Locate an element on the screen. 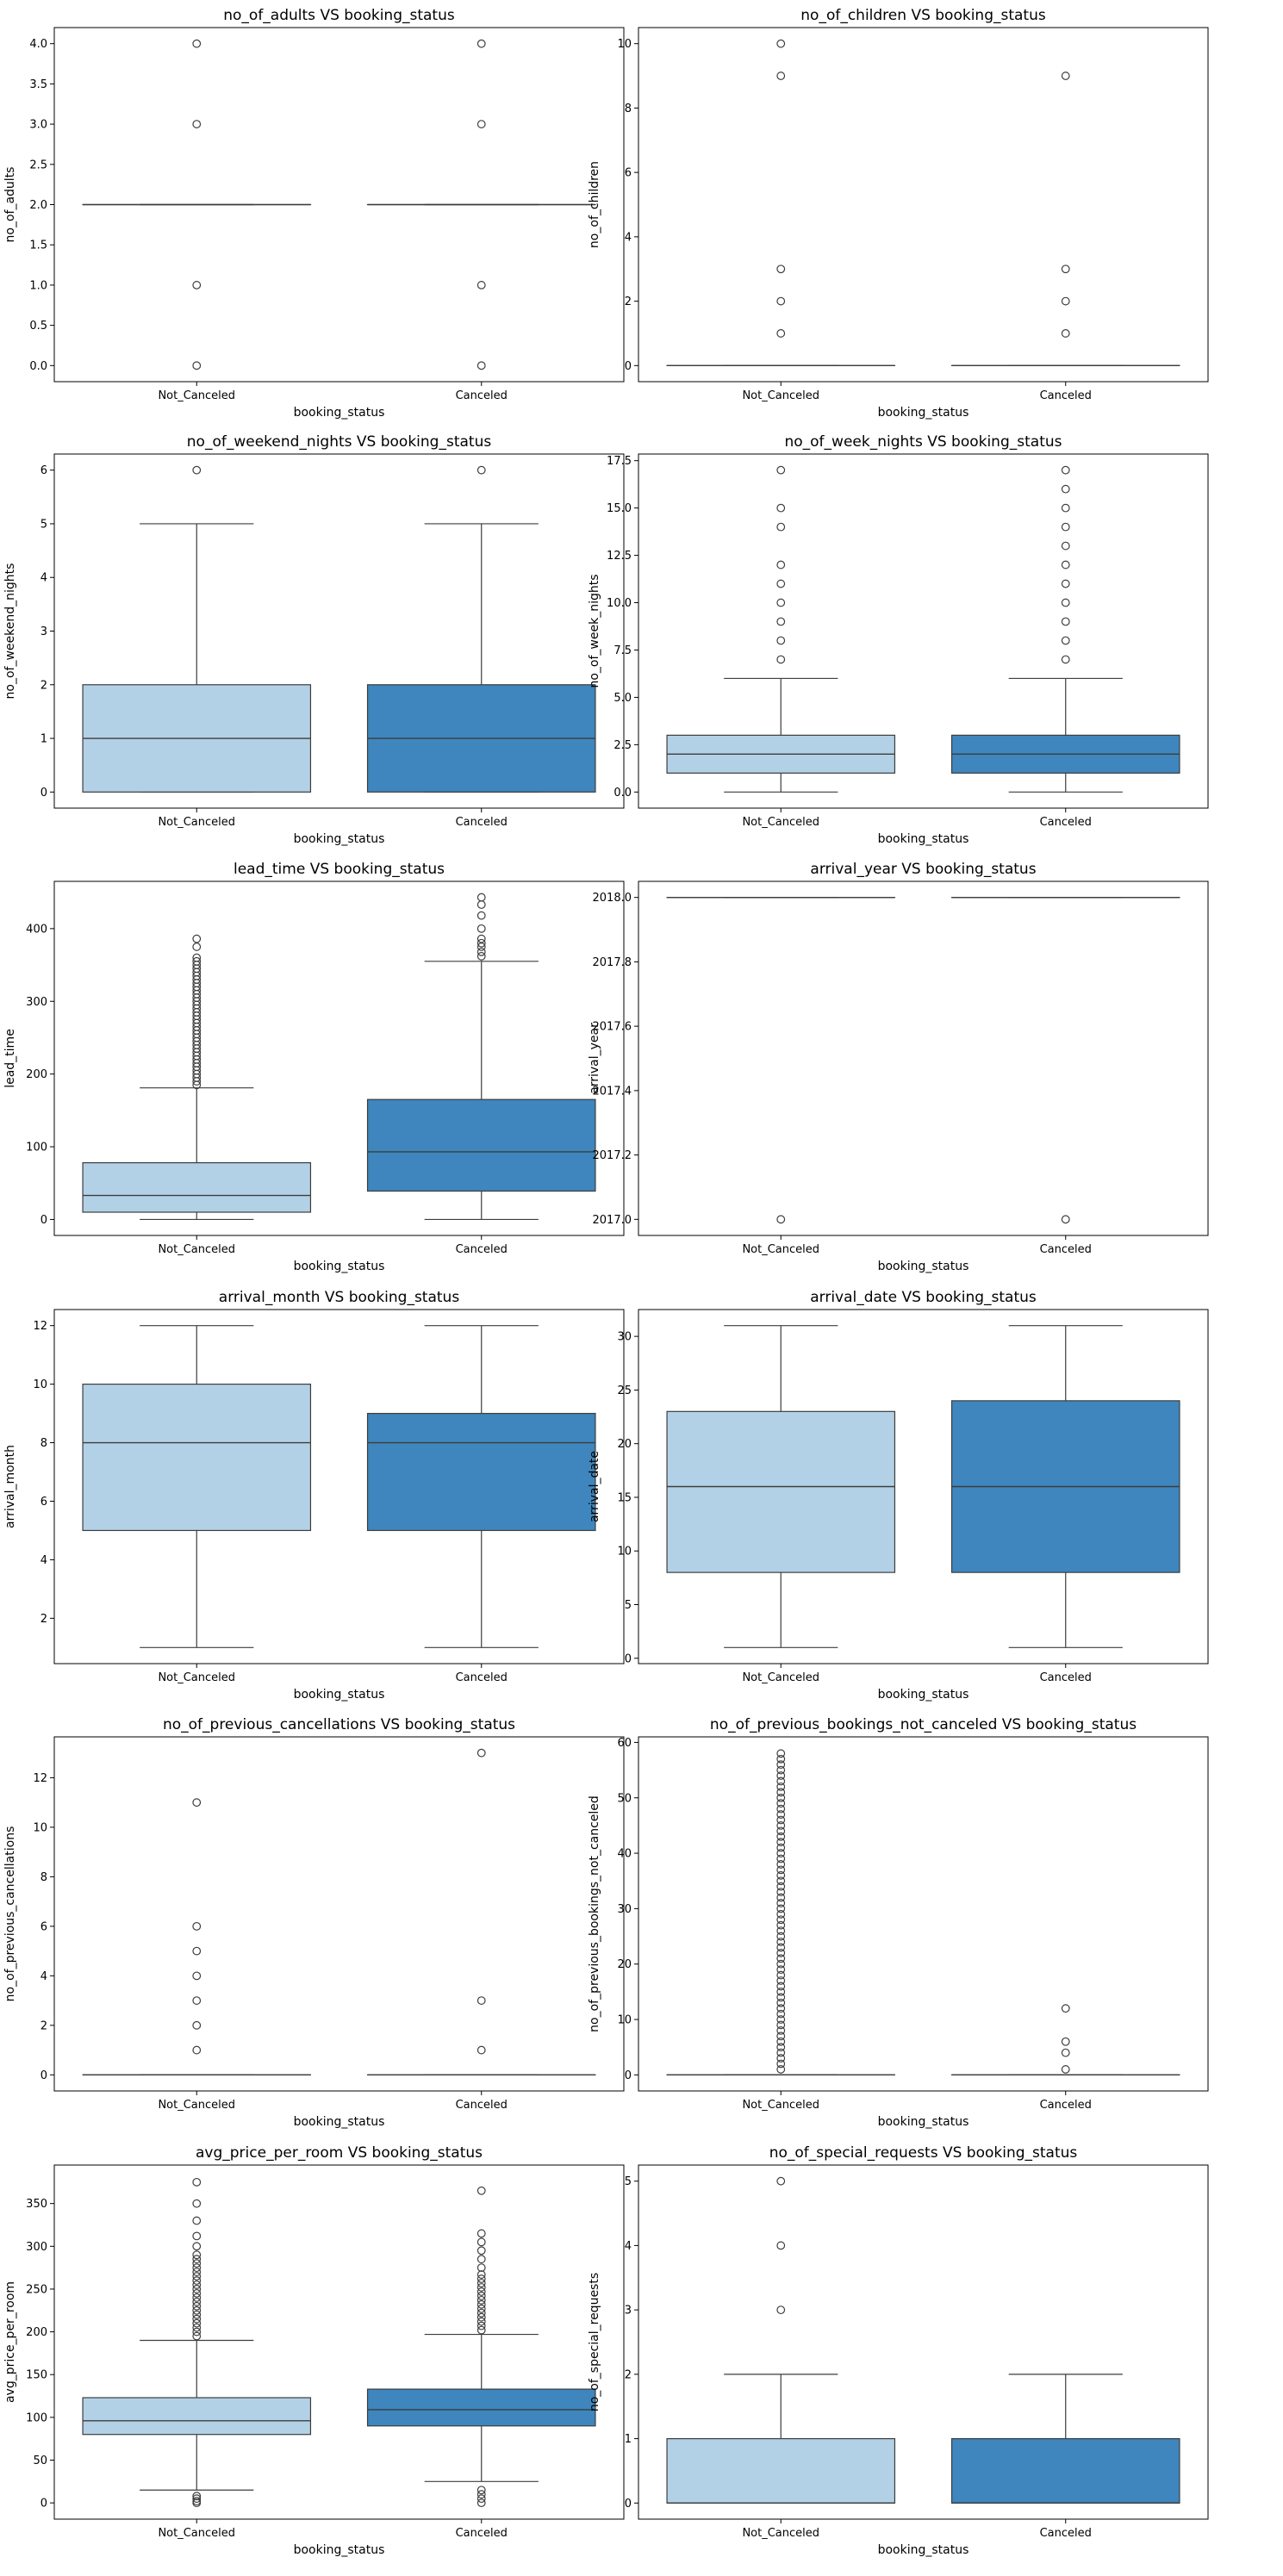 The image size is (1283, 2576). y-axis-label: no_of_previous_cancellations is located at coordinates (10, 1914).